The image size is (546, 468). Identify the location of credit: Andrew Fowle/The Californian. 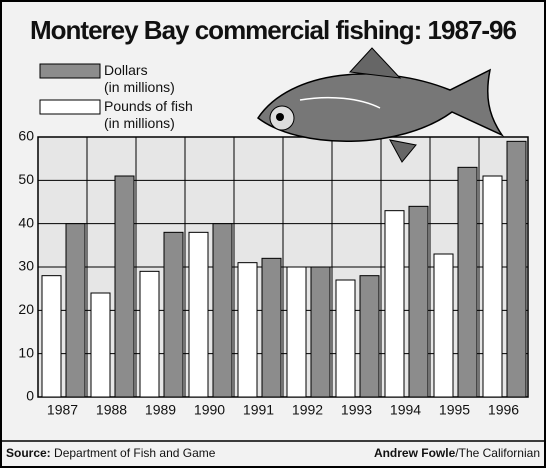
(457, 453).